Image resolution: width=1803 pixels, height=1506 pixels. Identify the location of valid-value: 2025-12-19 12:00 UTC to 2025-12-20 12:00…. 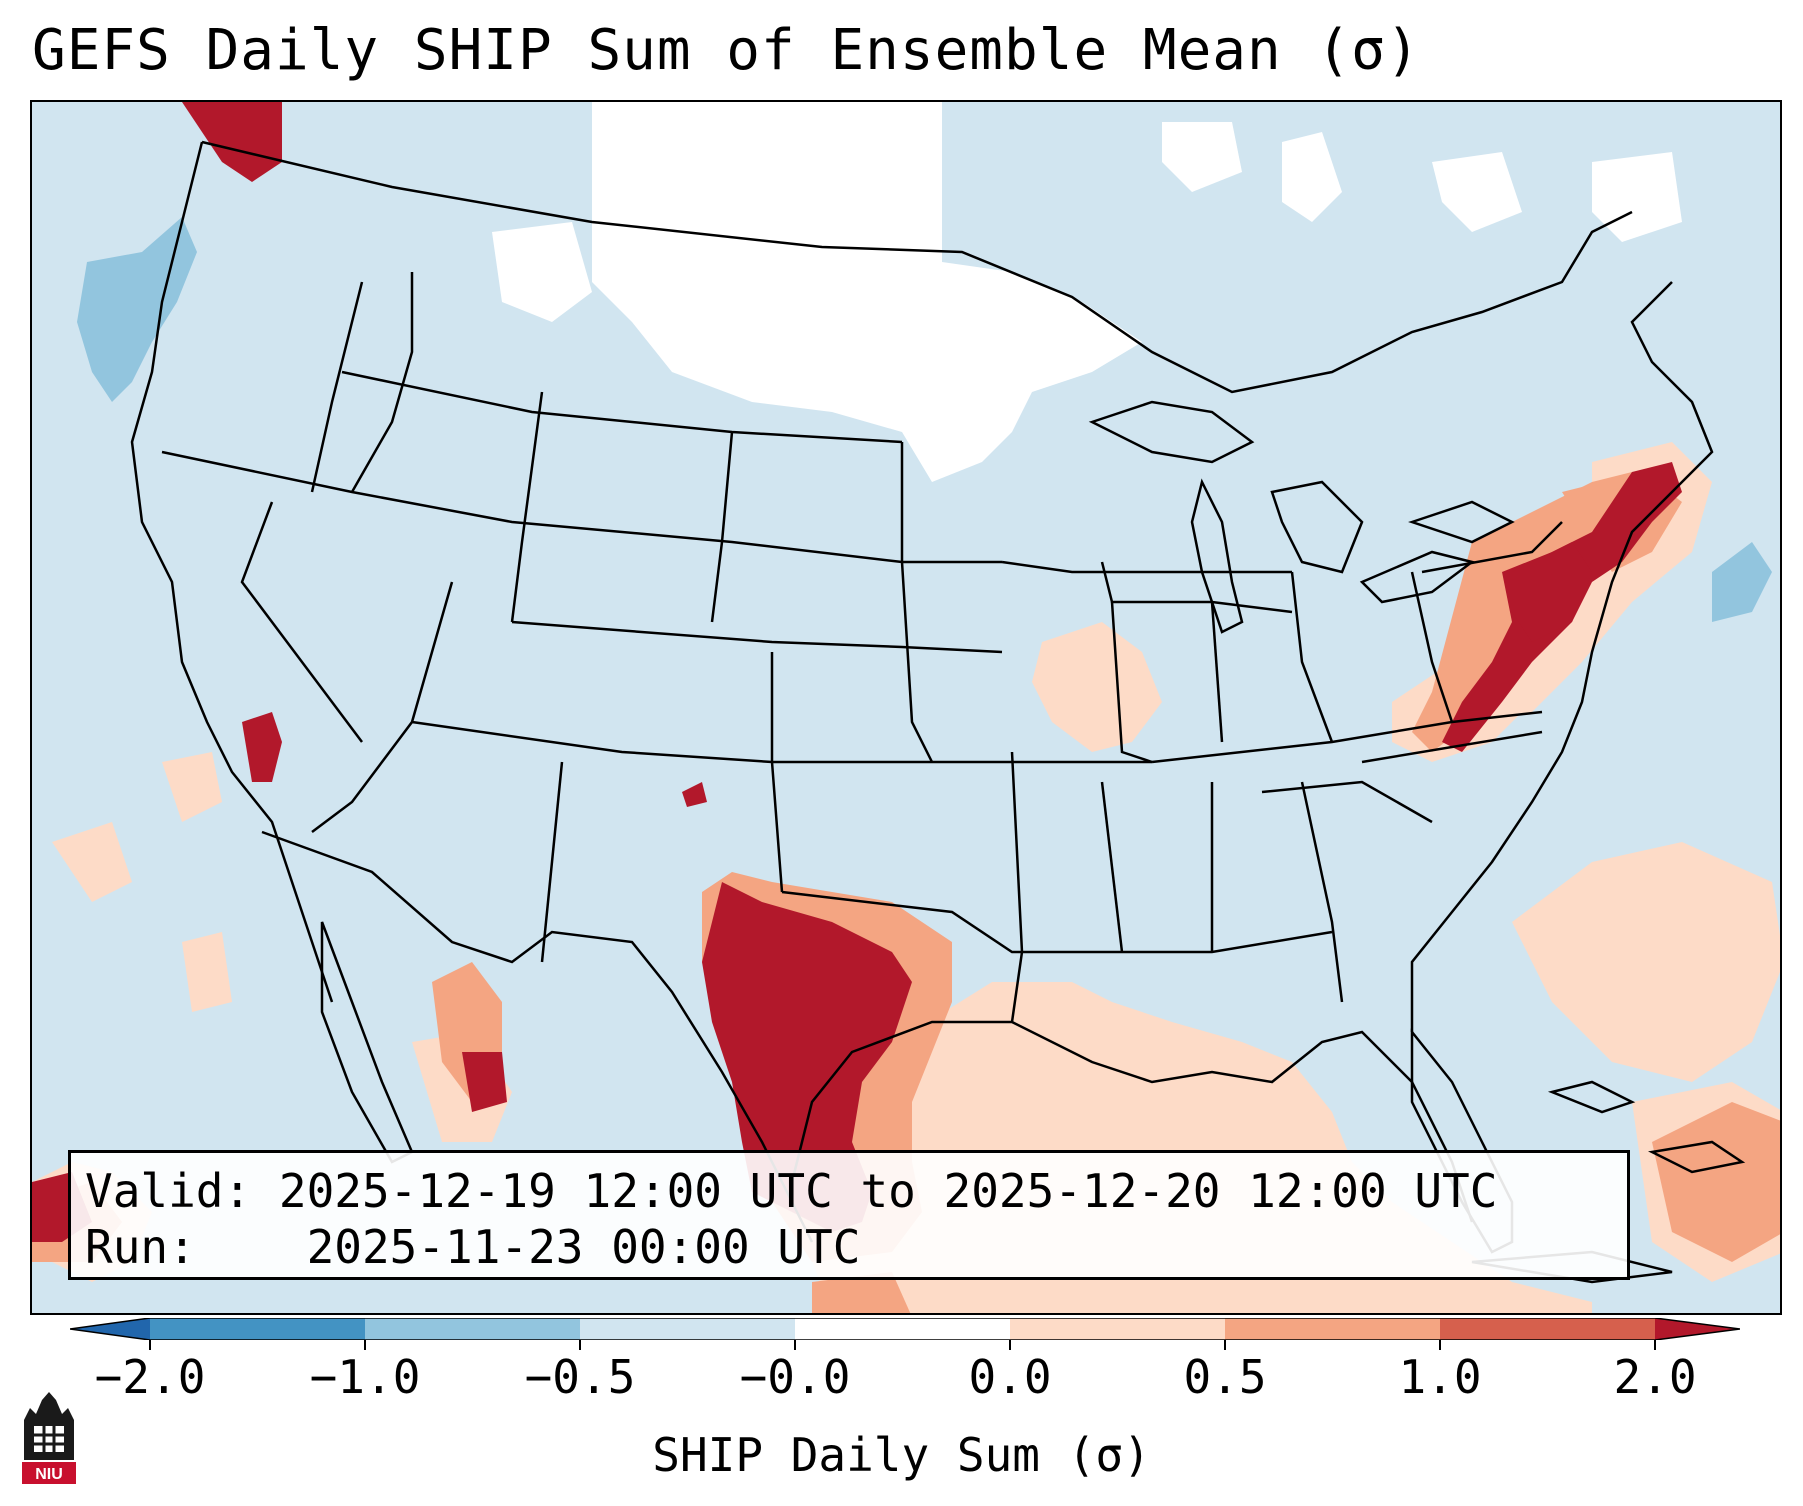
(888, 1191).